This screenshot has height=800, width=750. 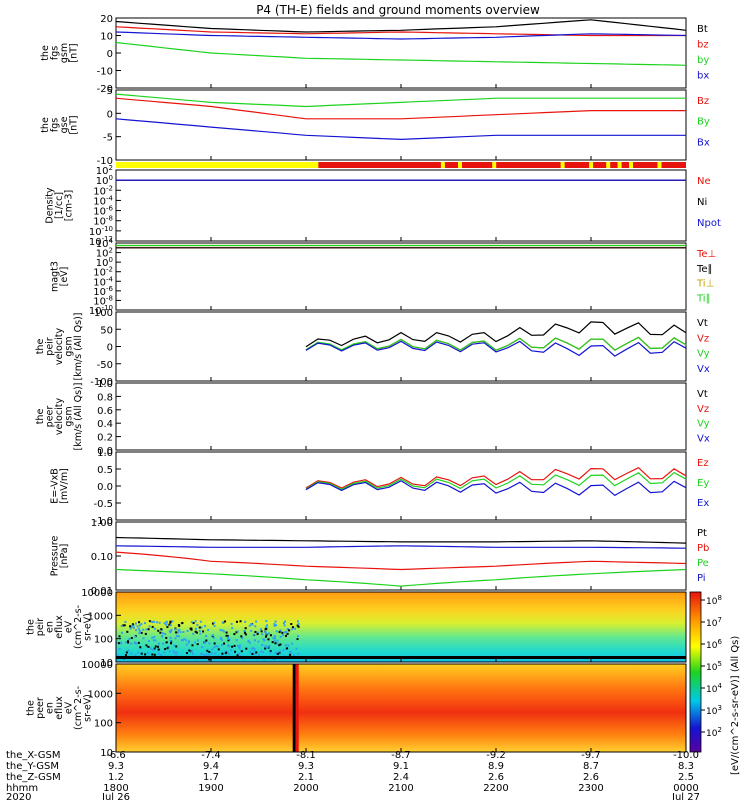 I want to click on ephemeris-value: 9.1, so click(x=401, y=766).